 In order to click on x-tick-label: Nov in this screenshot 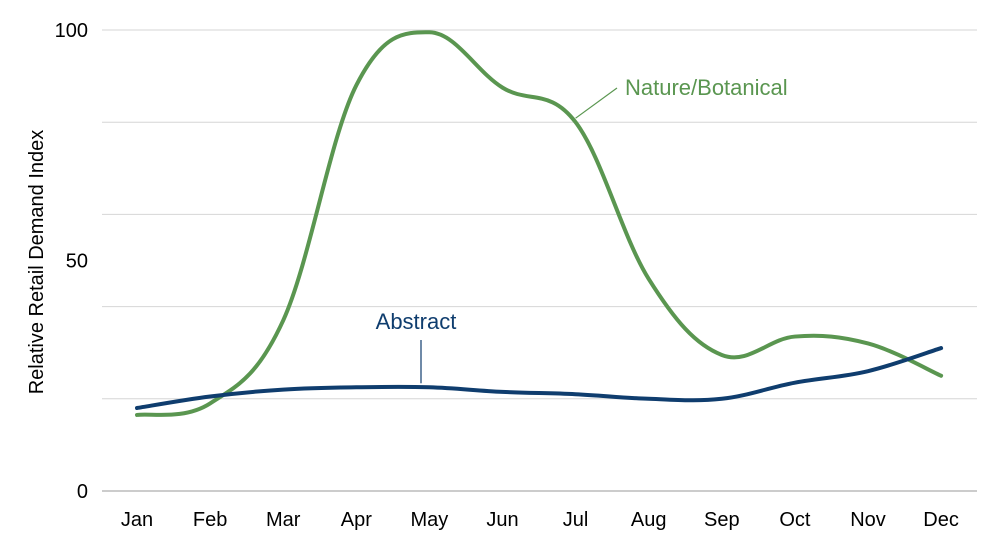, I will do `click(868, 520)`.